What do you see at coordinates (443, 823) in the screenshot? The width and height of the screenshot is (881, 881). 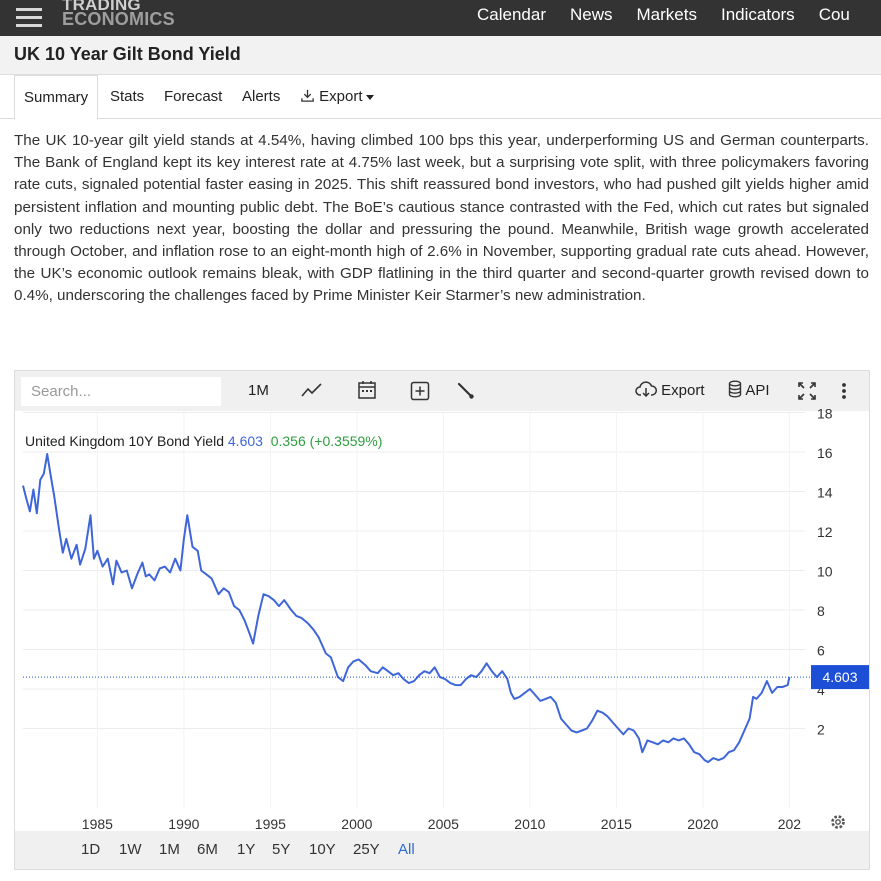 I see `x-tick-label: 2005` at bounding box center [443, 823].